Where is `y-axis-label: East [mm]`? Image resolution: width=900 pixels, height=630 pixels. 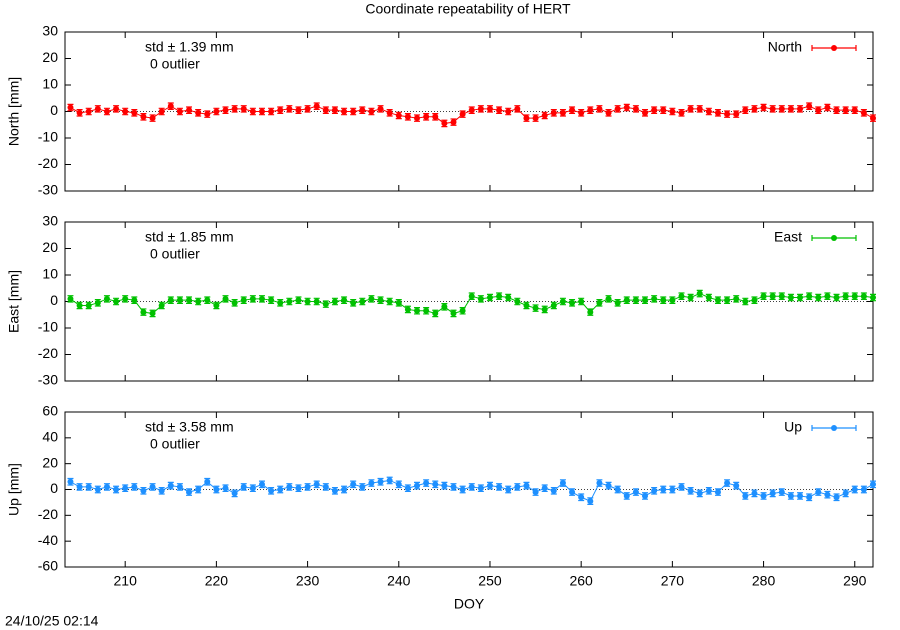
y-axis-label: East [mm] is located at coordinates (14, 301).